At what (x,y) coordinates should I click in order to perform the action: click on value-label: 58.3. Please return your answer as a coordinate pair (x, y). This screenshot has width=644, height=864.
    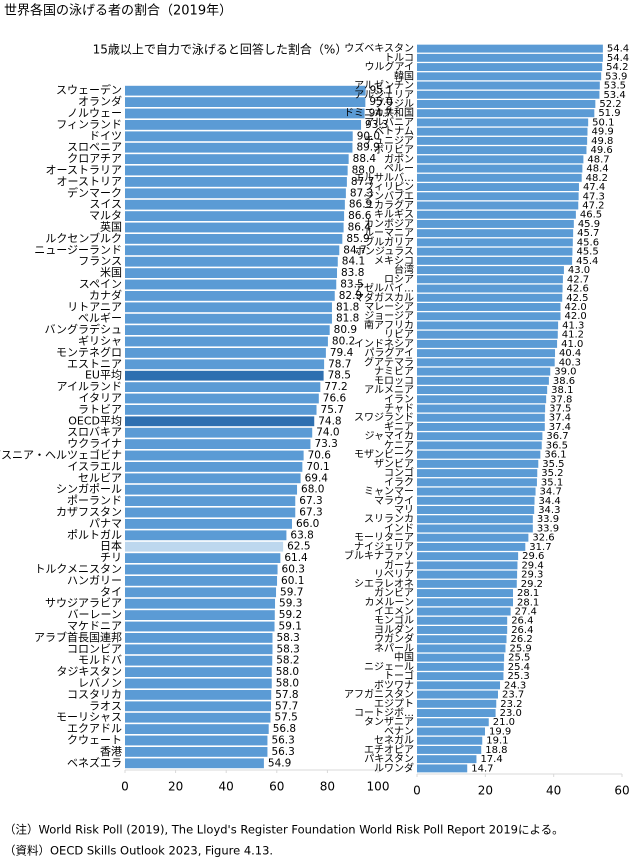
    Looking at the image, I should click on (287, 638).